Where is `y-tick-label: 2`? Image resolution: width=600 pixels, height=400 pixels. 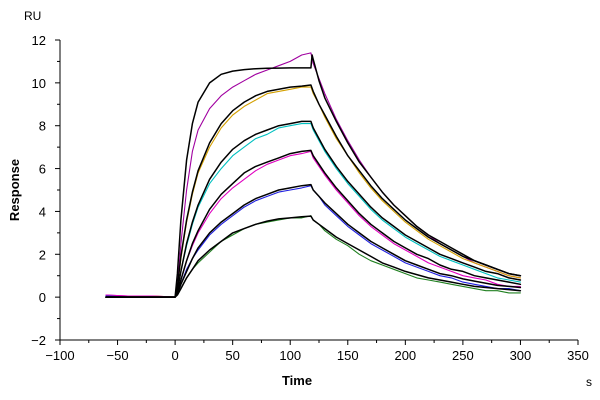 y-tick-label: 2 is located at coordinates (42, 254).